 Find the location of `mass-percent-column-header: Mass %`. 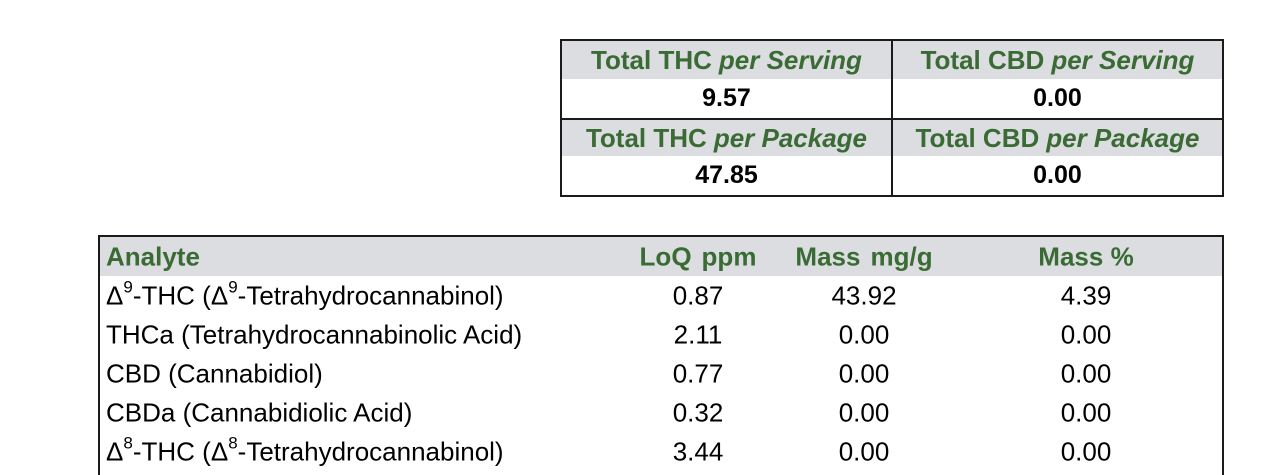

mass-percent-column-header: Mass % is located at coordinates (1086, 256).